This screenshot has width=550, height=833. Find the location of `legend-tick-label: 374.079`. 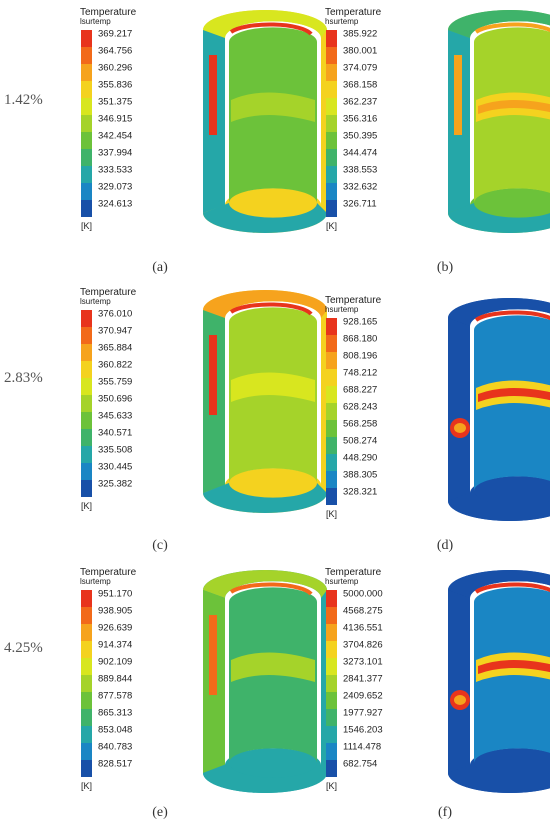

legend-tick-label: 374.079 is located at coordinates (360, 68).